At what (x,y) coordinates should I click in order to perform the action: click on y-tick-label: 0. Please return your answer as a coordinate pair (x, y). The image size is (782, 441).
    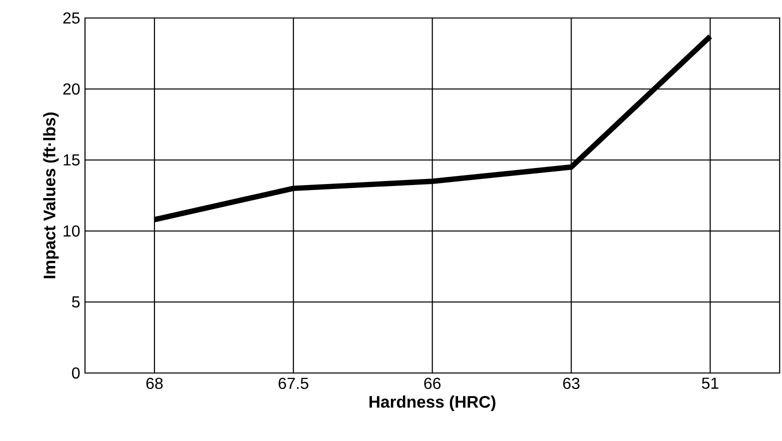
    Looking at the image, I should click on (76, 373).